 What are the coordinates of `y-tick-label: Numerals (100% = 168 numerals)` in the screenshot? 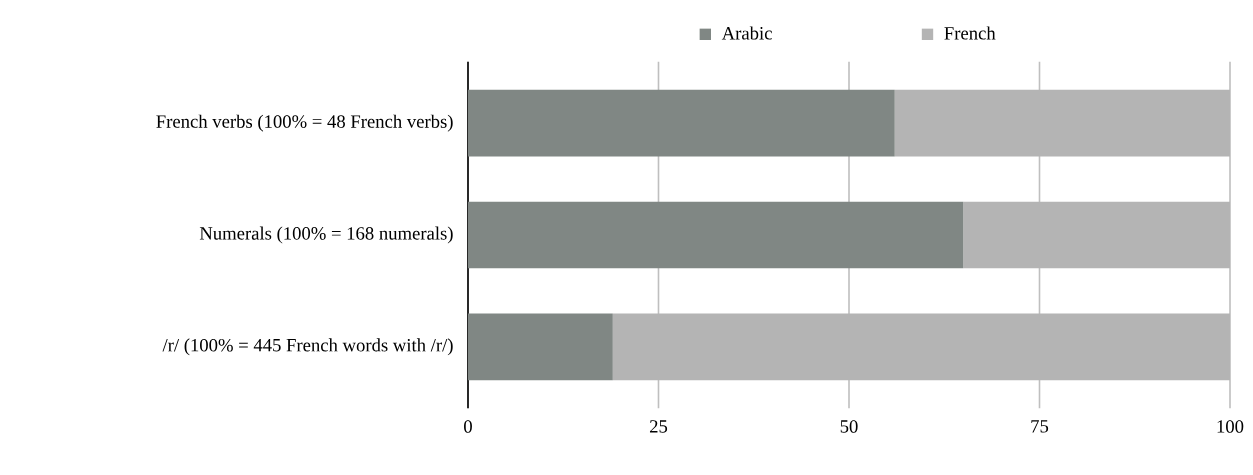 It's located at (326, 235).